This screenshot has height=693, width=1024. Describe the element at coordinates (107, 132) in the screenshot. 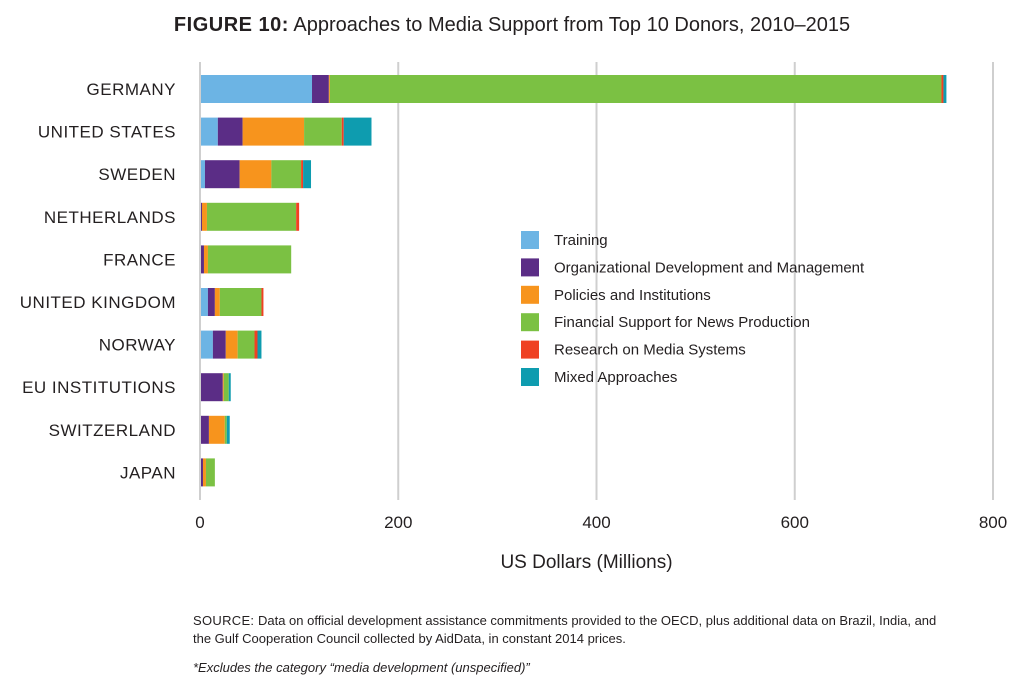

I see `y-category-label-united-states: UNITED STATES` at that location.